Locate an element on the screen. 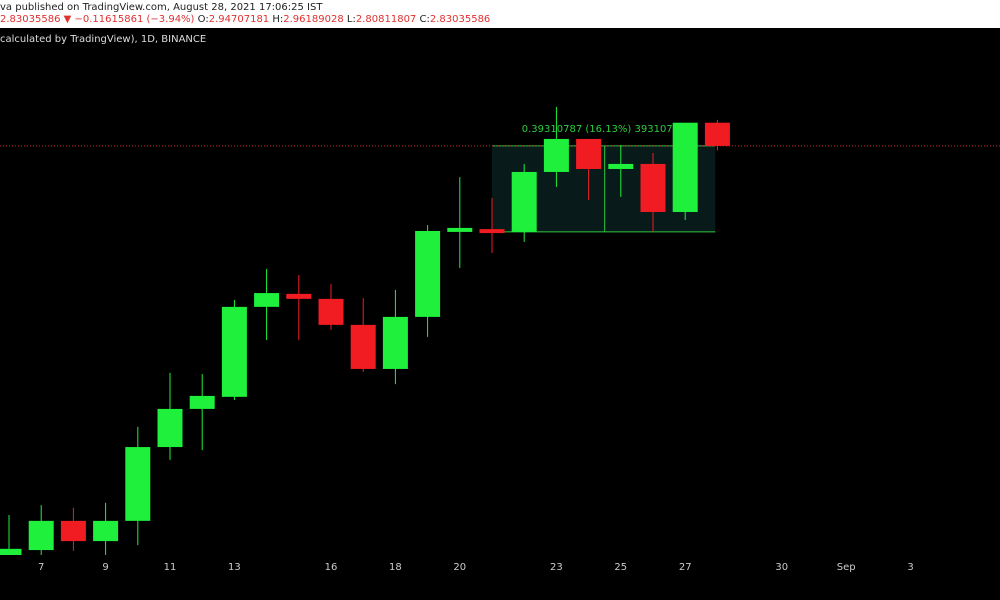  x-tick-label: 30 is located at coordinates (781, 567).